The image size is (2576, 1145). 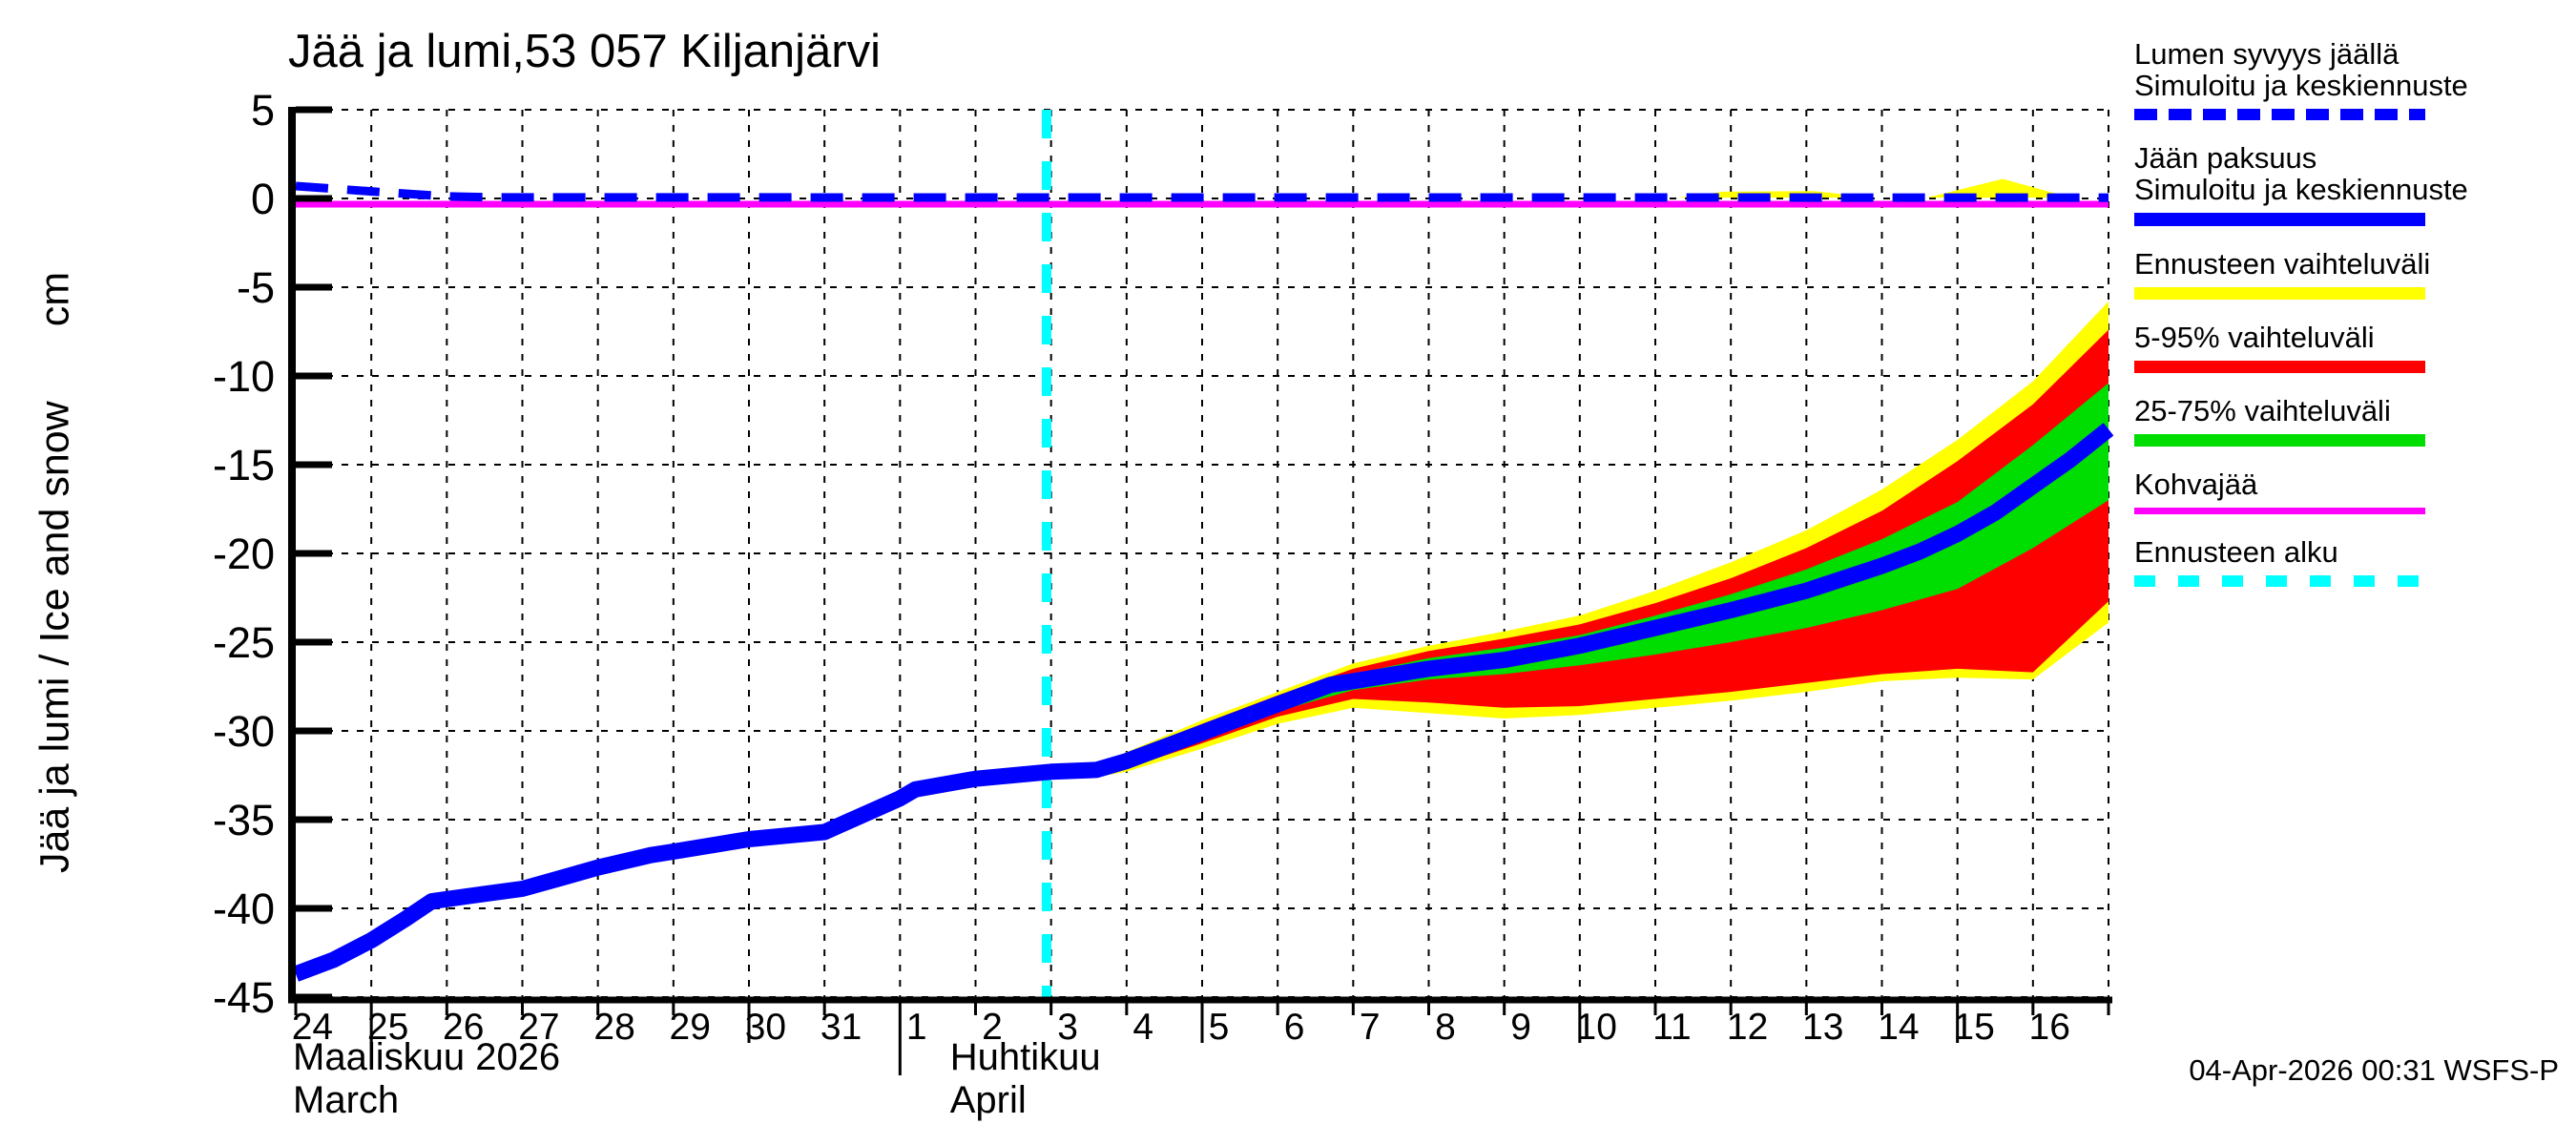 I want to click on x-day-label: 29, so click(x=690, y=1027).